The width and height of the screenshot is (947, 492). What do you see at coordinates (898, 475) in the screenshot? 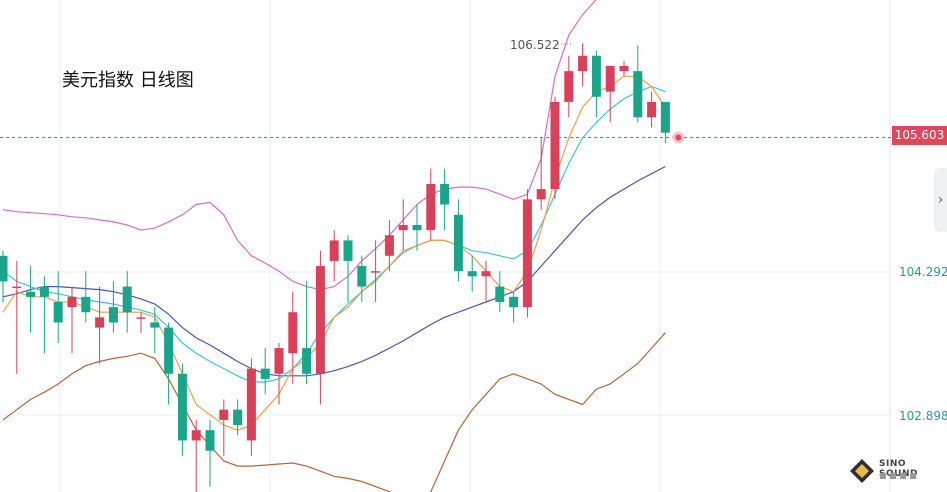
I see `logo-subtitle: ■ ■ ■ ■` at bounding box center [898, 475].